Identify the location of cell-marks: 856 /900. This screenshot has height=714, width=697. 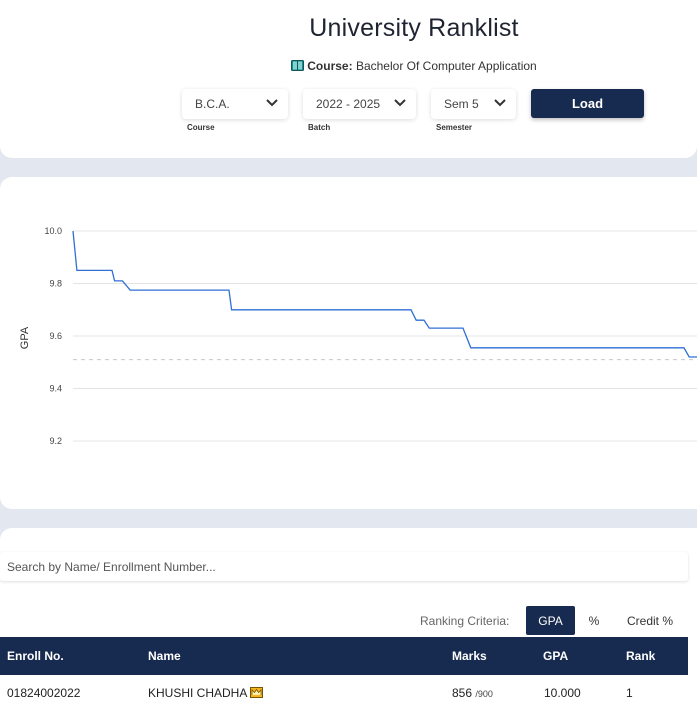
(472, 693).